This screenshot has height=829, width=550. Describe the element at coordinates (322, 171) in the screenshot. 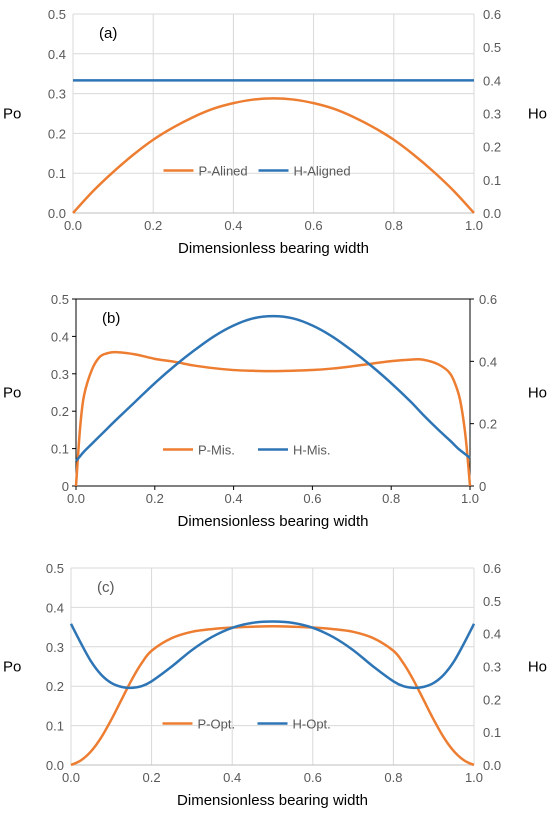

I see `legend-label-2: H-Aligned` at that location.